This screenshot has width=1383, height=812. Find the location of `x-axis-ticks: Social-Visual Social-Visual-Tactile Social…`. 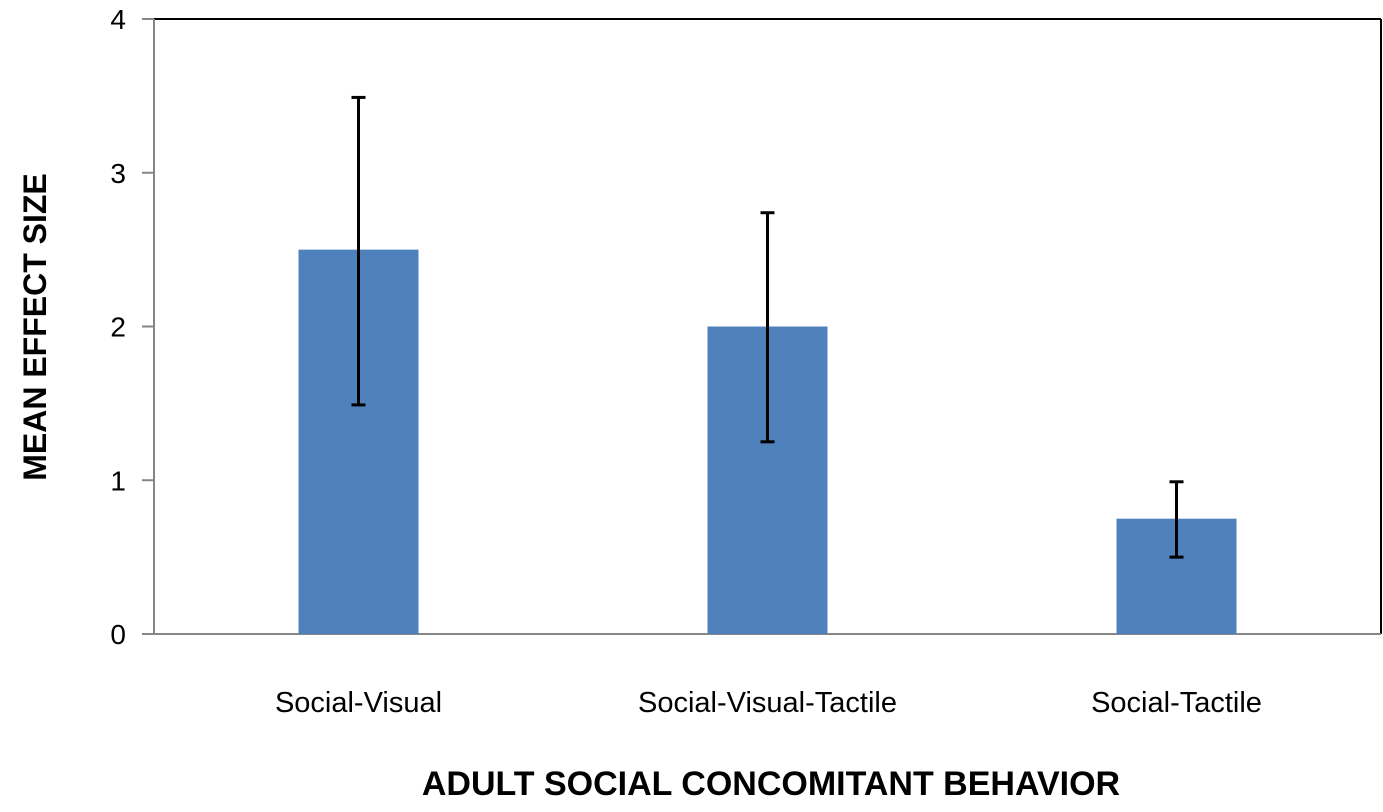

x-axis-ticks: Social-Visual Social-Visual-Tactile Social… is located at coordinates (768, 703).